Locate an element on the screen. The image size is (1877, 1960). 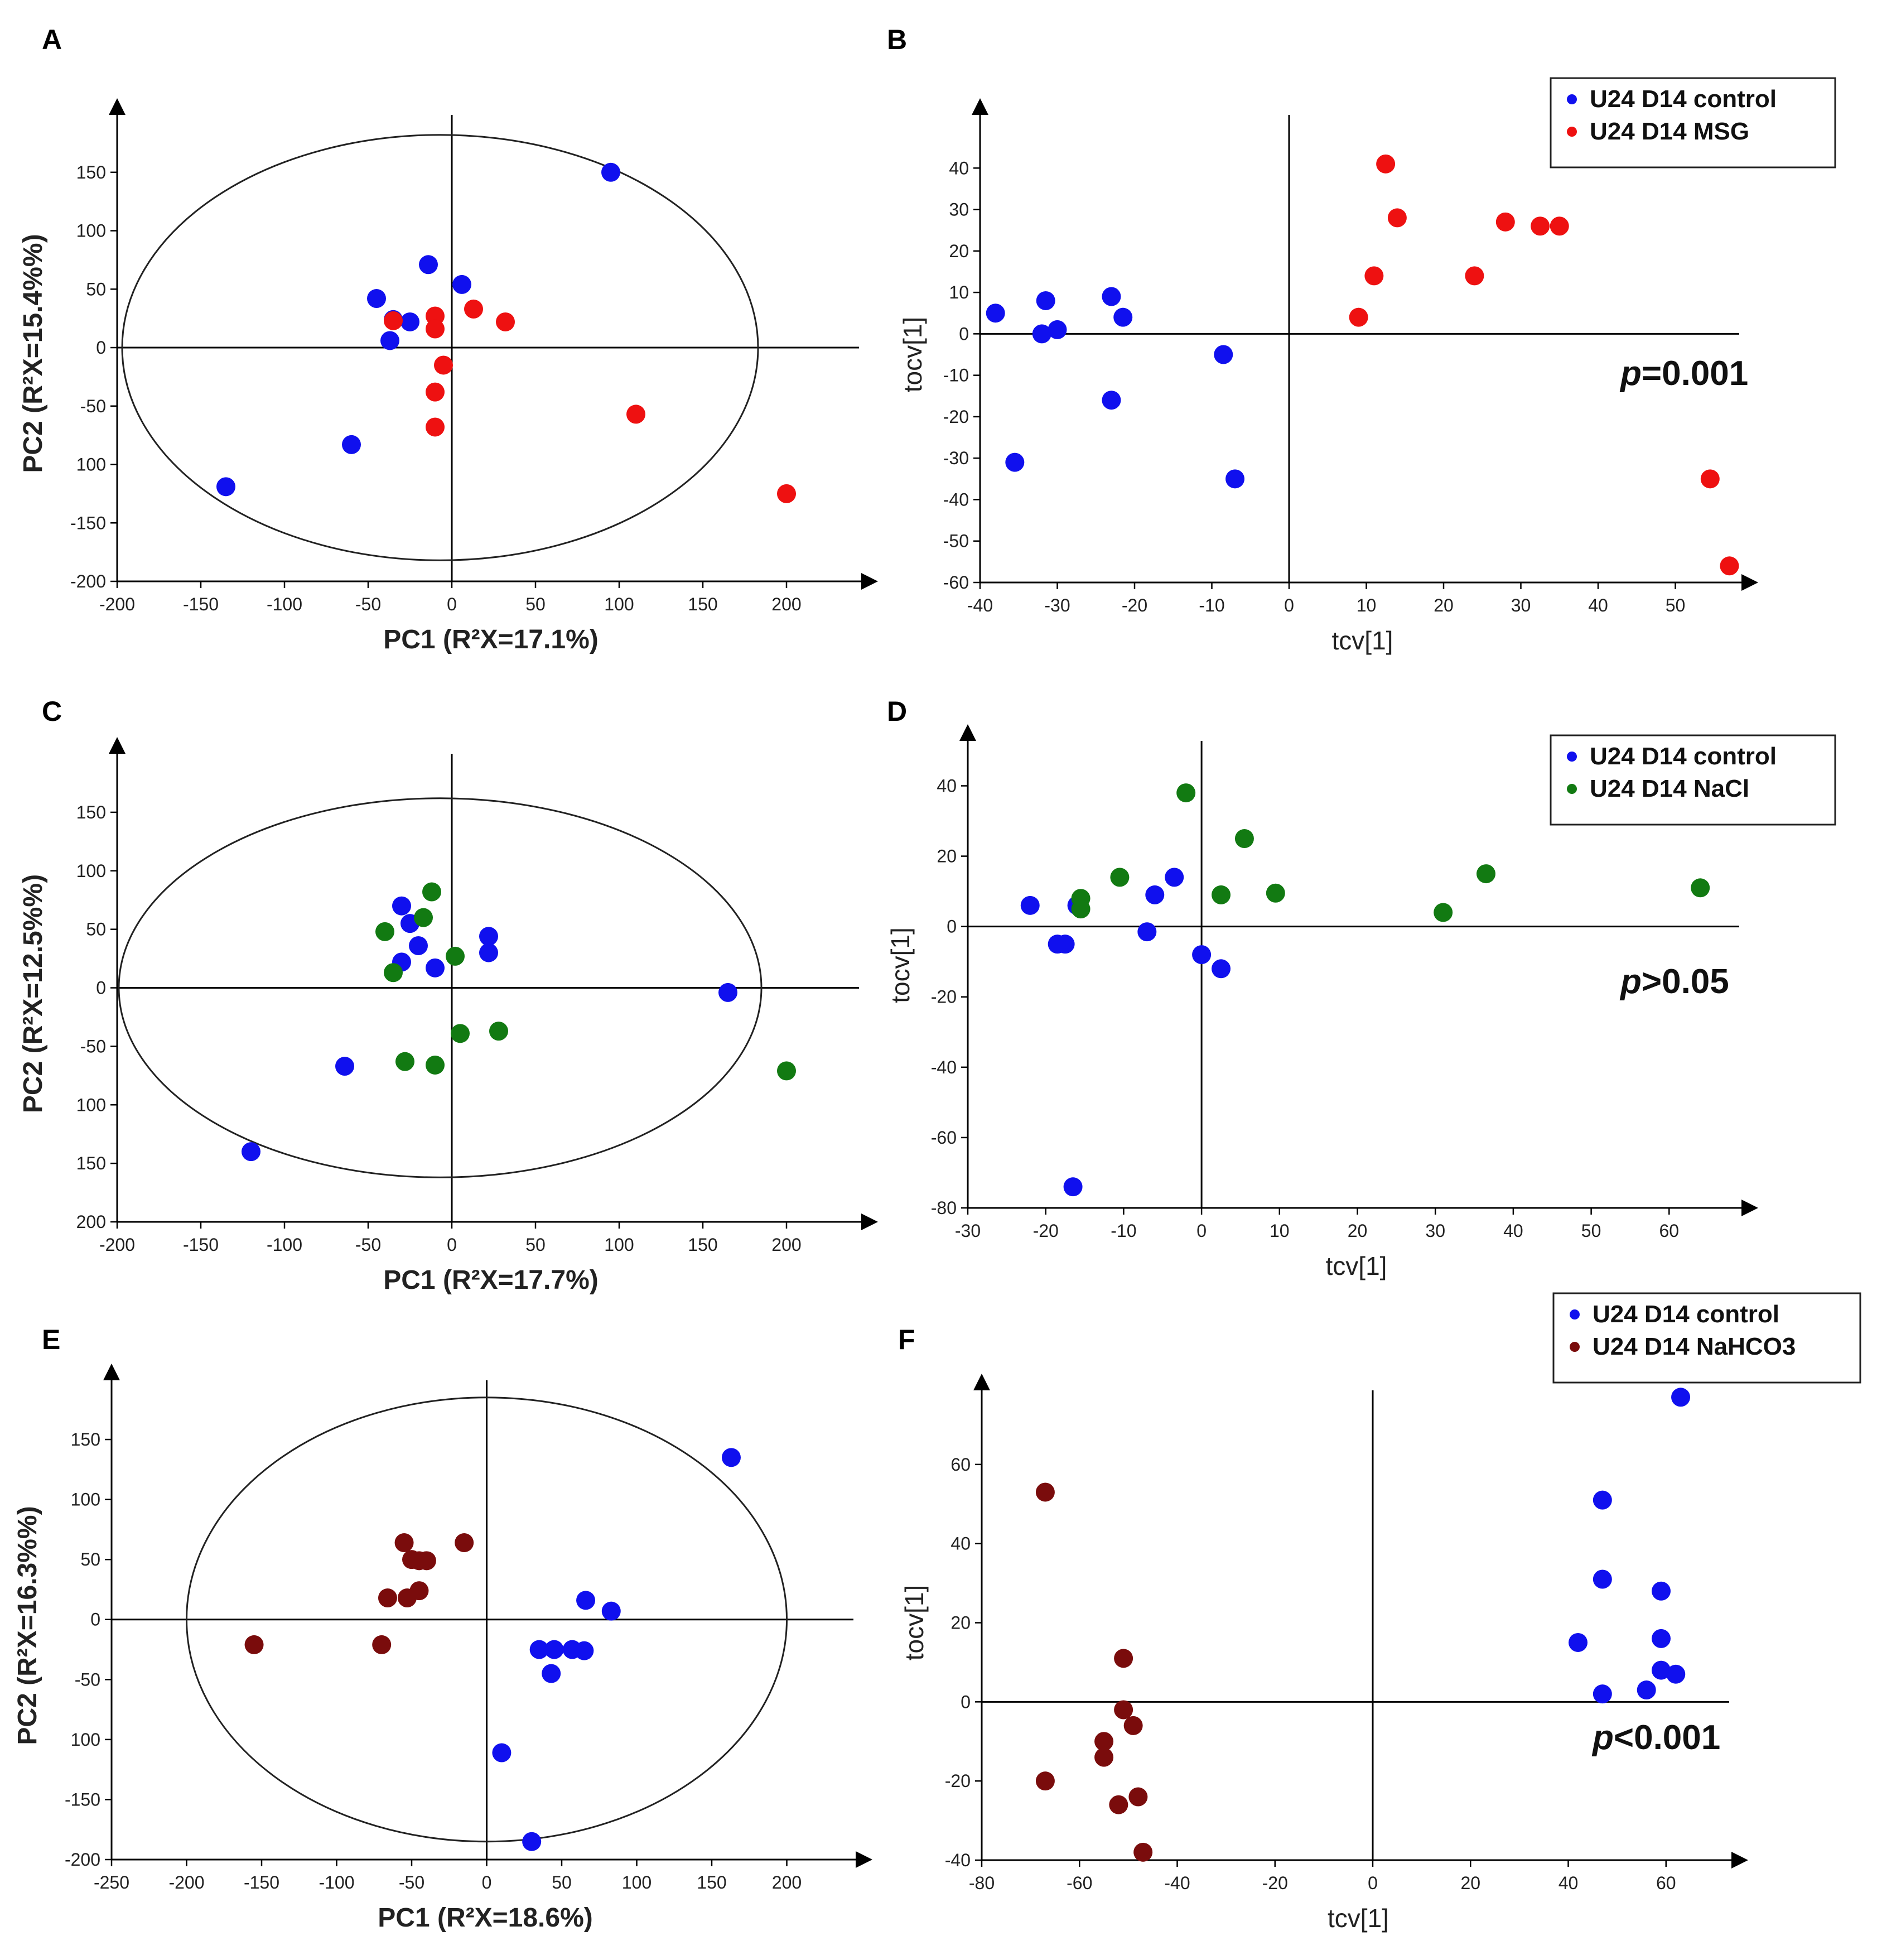
y-tick-label: 60 is located at coordinates (961, 1465).